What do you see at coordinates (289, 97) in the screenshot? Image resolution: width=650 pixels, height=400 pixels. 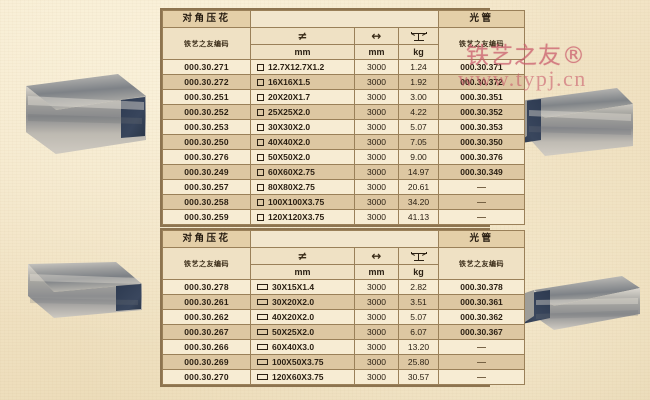 I see `cell-spec-text: 20X20X1.7` at bounding box center [289, 97].